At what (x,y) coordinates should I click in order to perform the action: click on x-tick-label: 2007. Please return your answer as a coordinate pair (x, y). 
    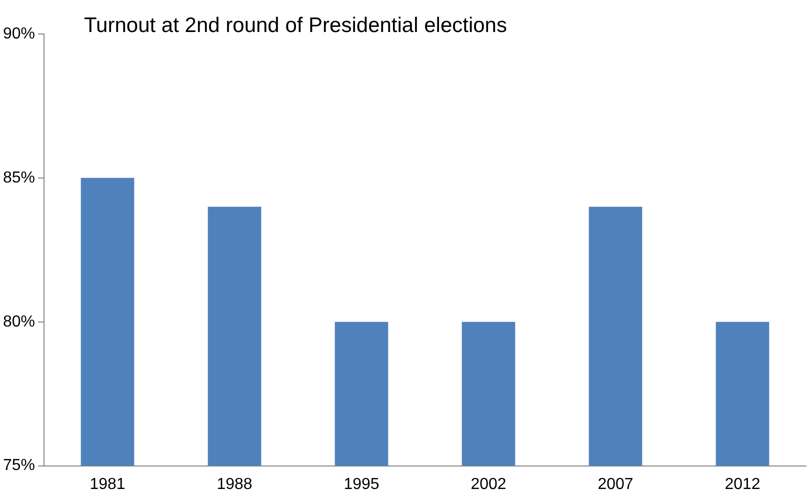
    Looking at the image, I should click on (616, 484).